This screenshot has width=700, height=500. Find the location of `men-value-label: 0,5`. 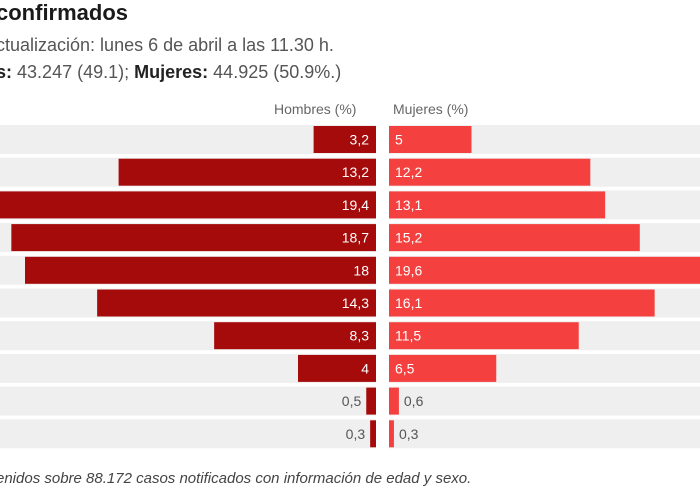

men-value-label: 0,5 is located at coordinates (352, 401).